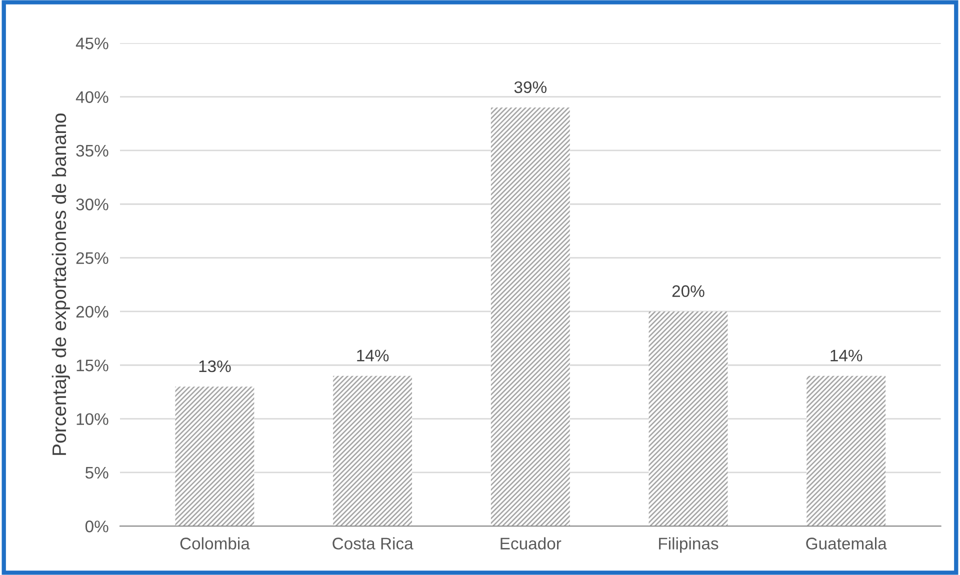 This screenshot has height=575, width=960. Describe the element at coordinates (92, 44) in the screenshot. I see `y-tick-label: 45%` at that location.